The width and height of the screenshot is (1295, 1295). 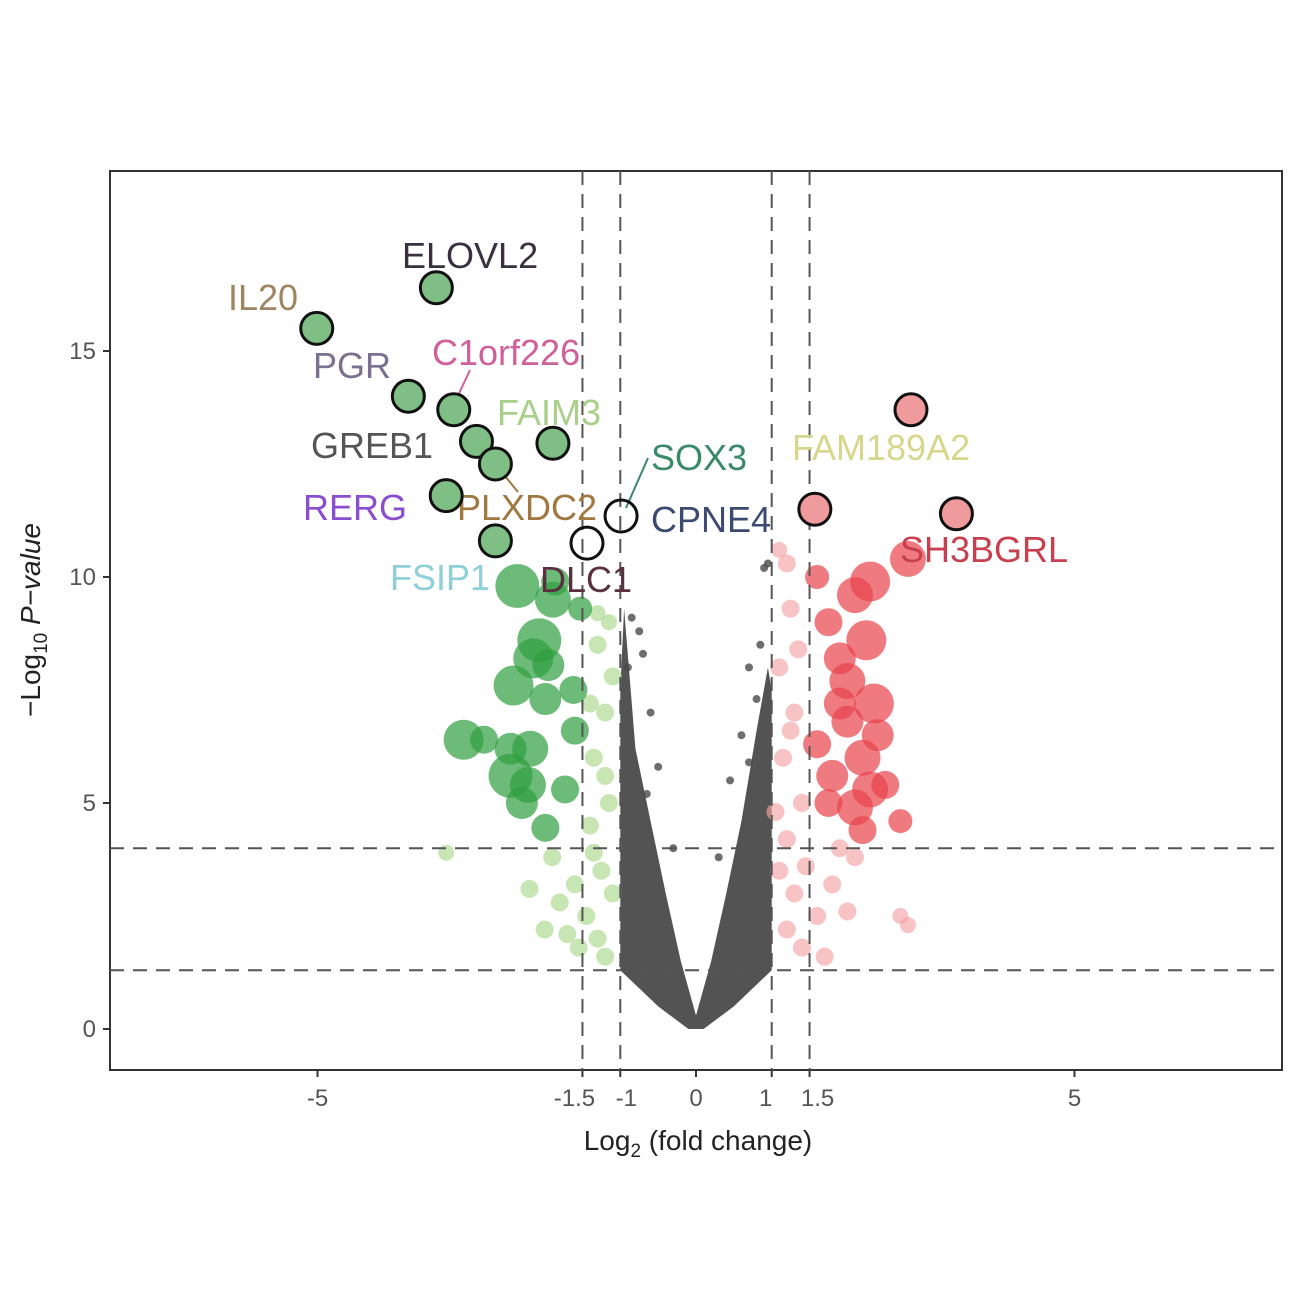 What do you see at coordinates (355, 507) in the screenshot?
I see `gene-label: RERG` at bounding box center [355, 507].